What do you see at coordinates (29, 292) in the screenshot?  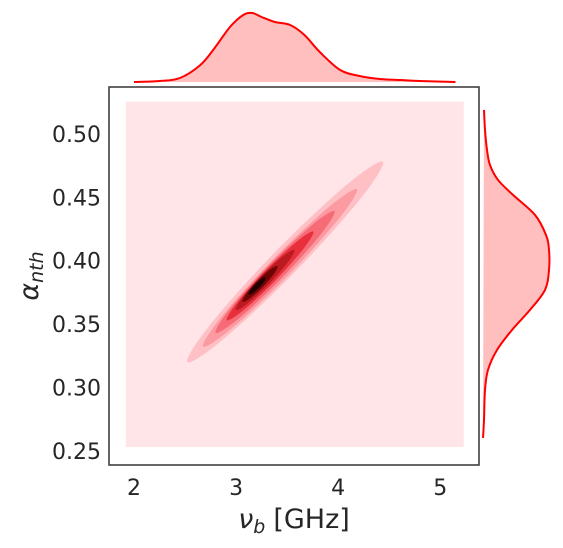 I see `y-label-symbol: α` at bounding box center [29, 292].